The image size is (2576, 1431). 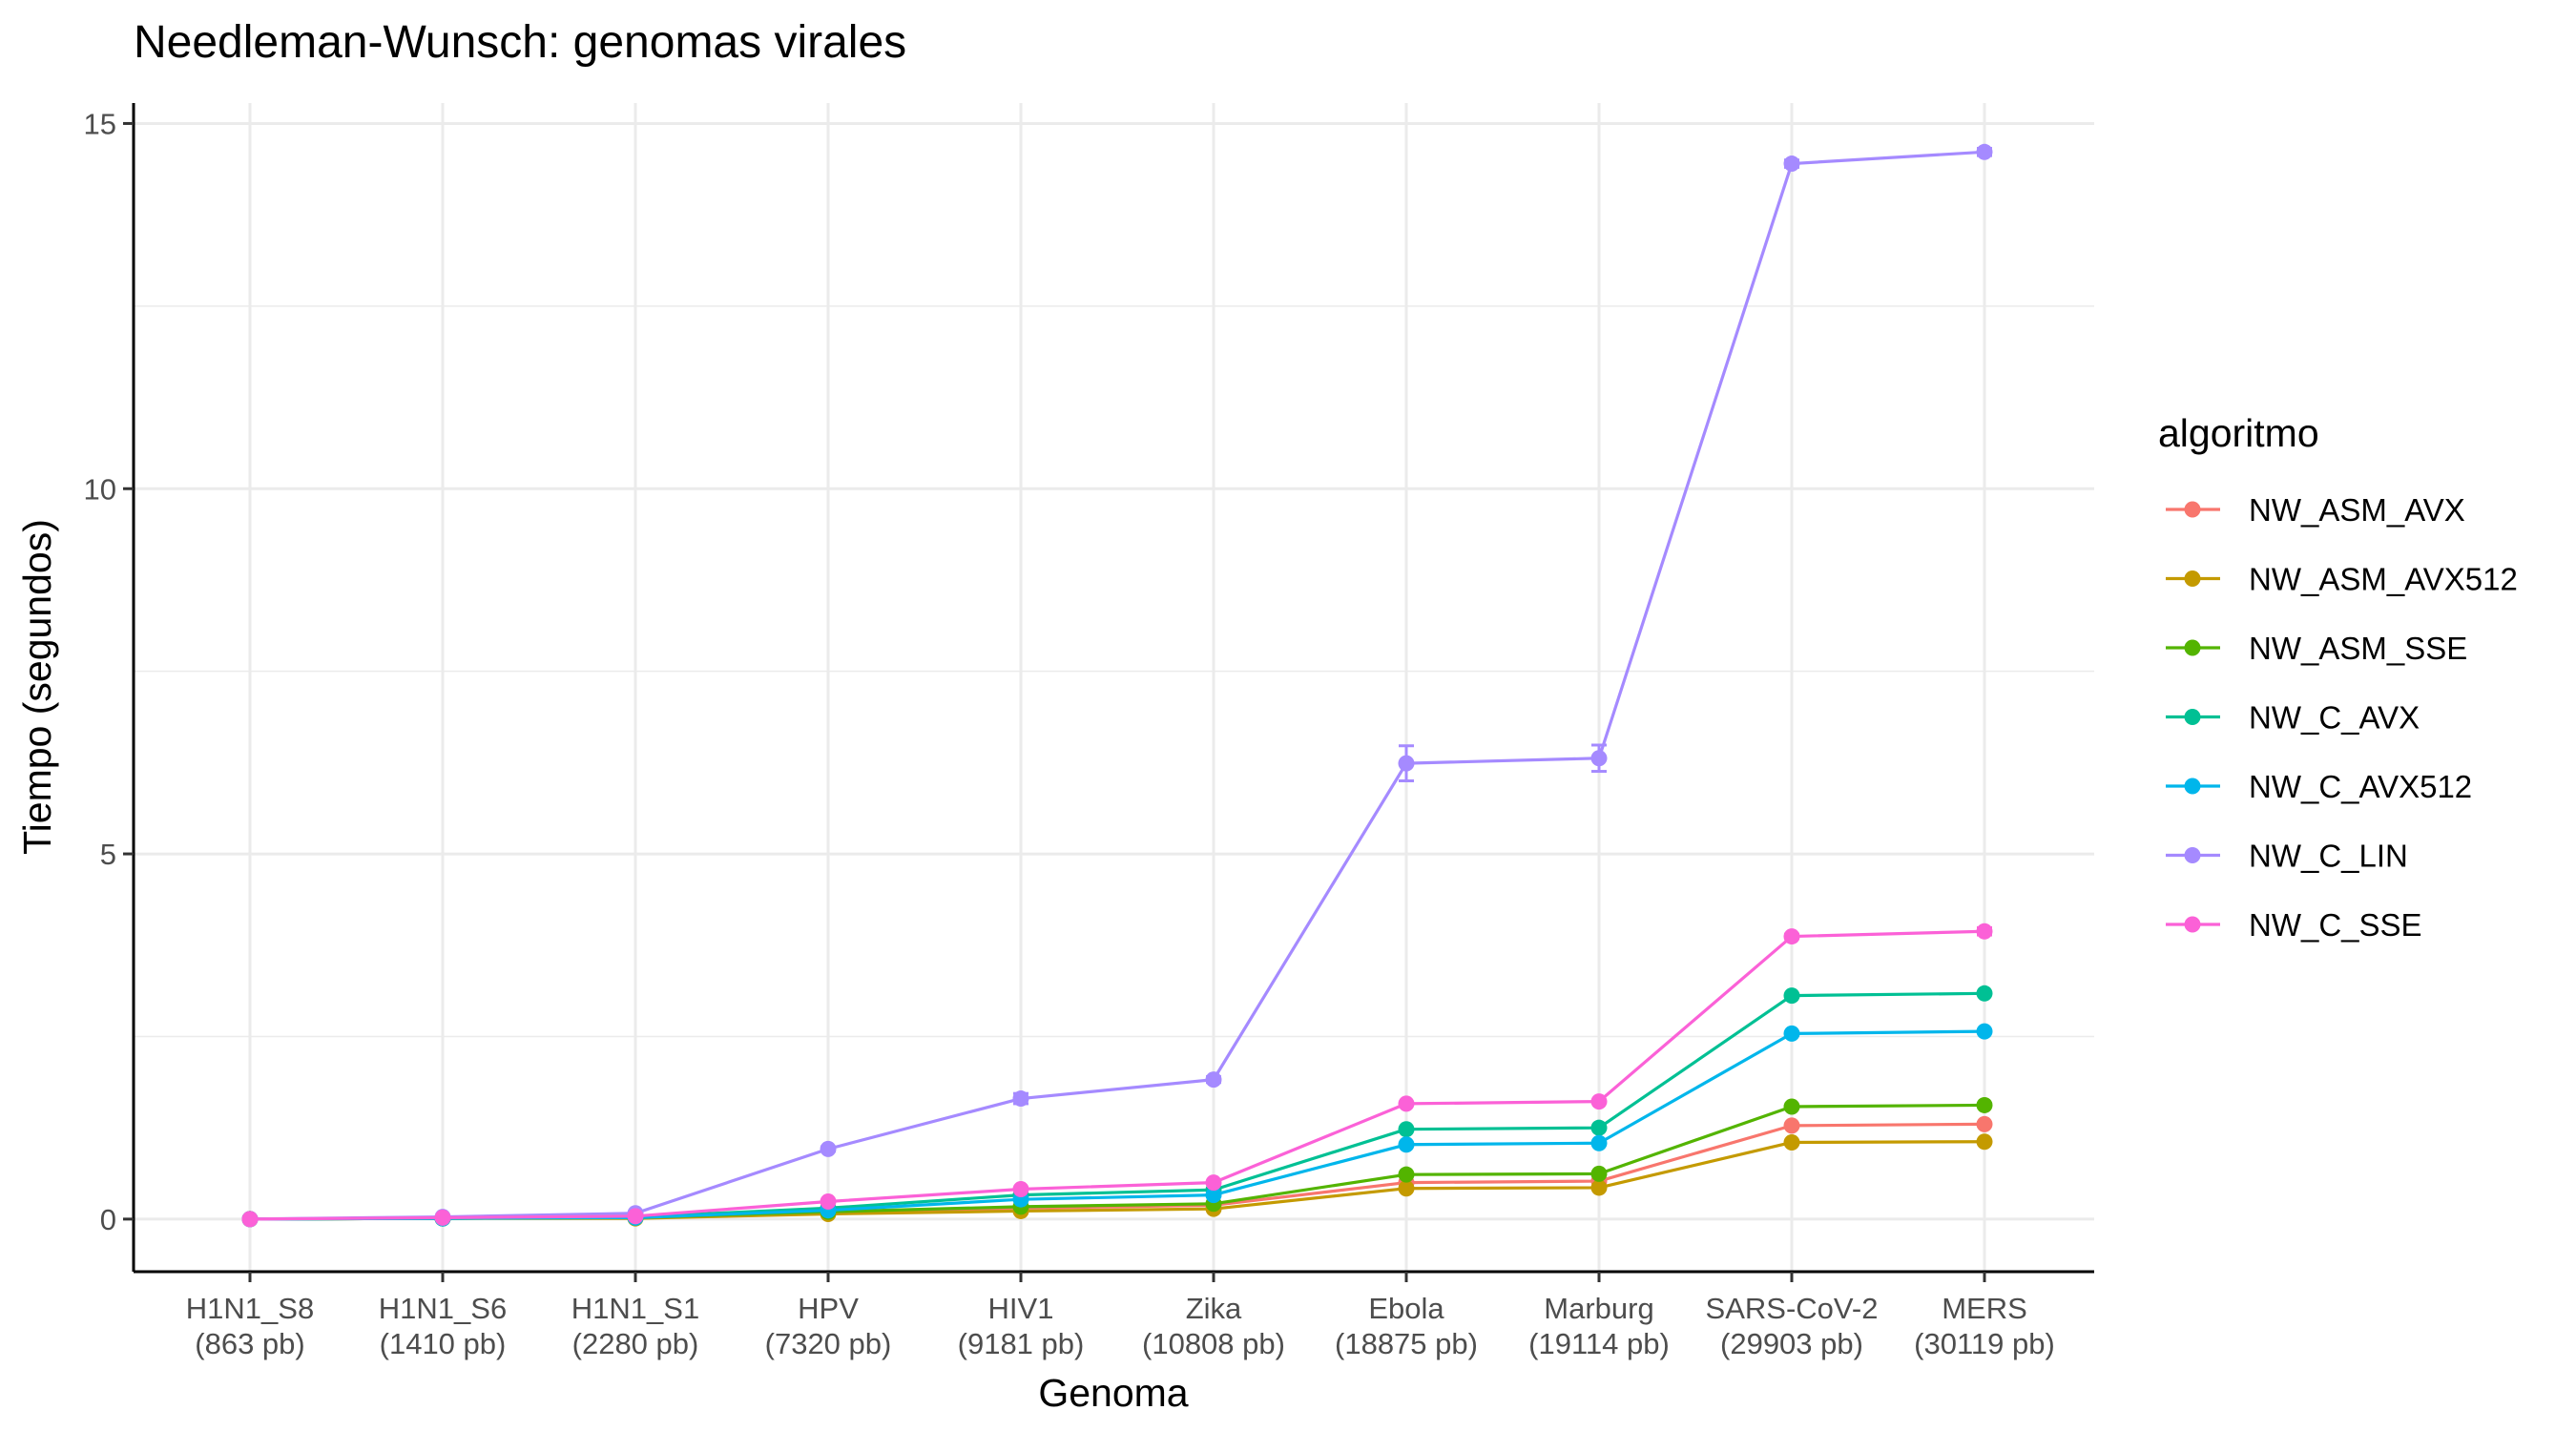 I want to click on x-tick-label: Zika, so click(x=1214, y=1308).